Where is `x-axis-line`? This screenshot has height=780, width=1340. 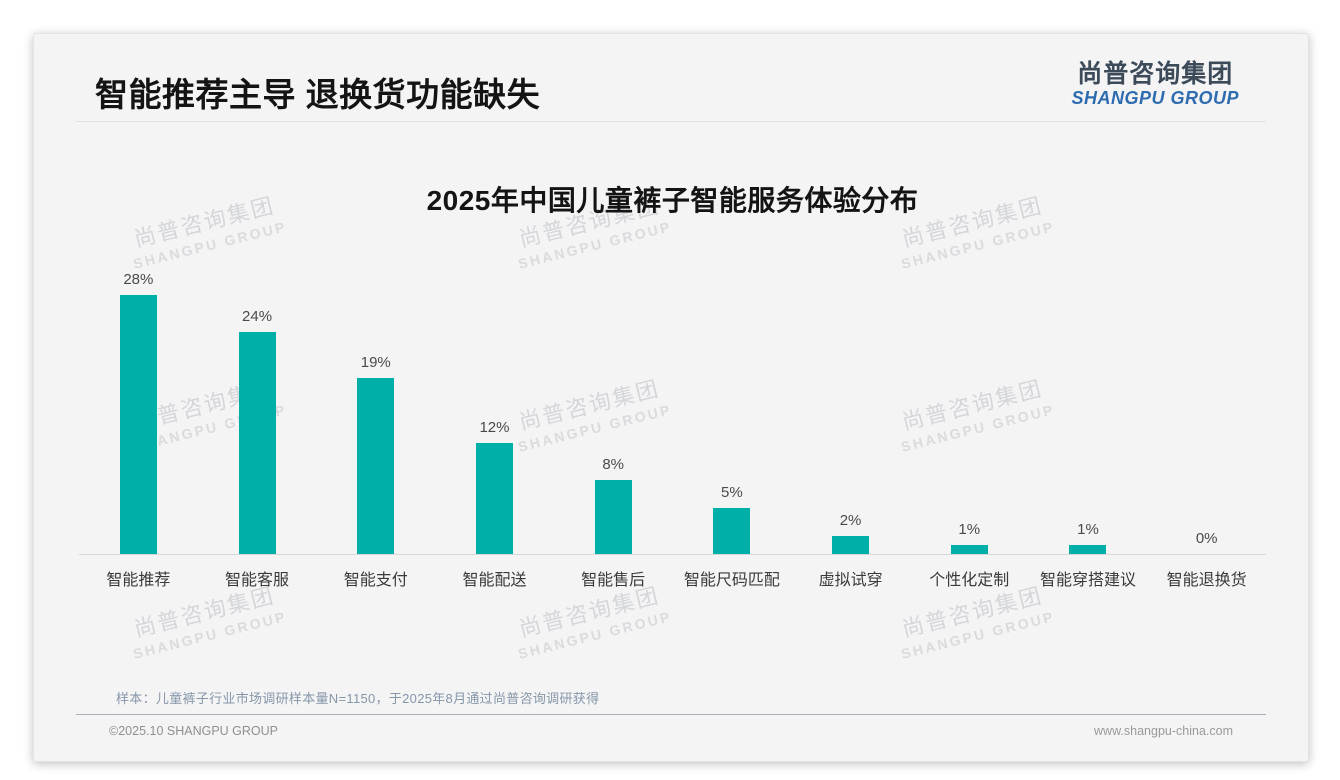 x-axis-line is located at coordinates (672, 554).